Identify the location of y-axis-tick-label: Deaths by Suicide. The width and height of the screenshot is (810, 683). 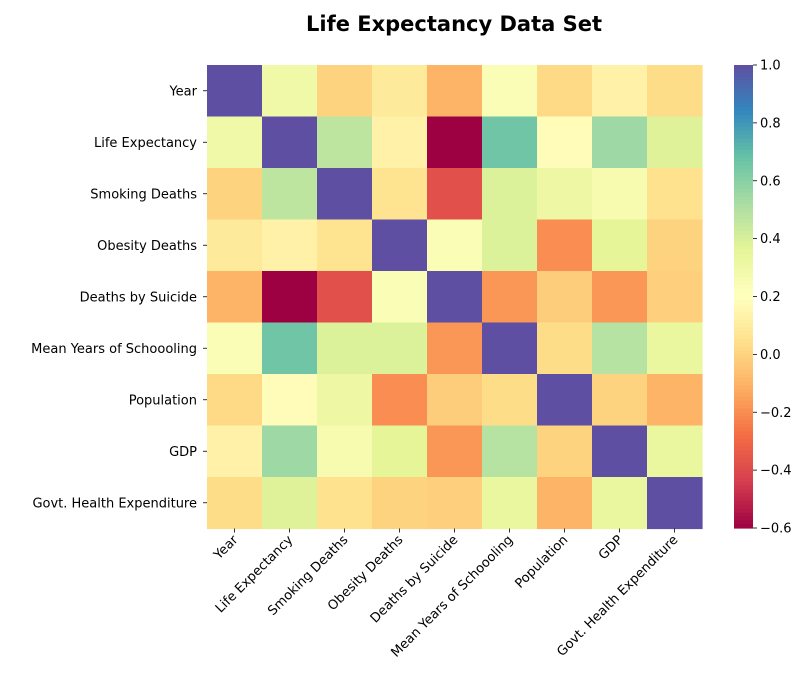
(138, 297).